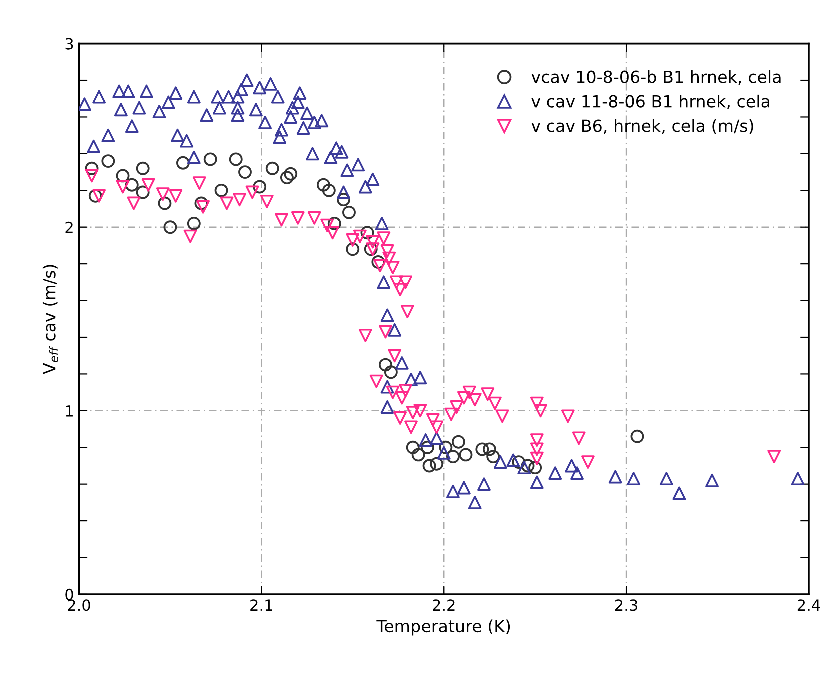  I want to click on legend-label: v cav 11-8-06 B1 hrnek, cela, so click(651, 102).